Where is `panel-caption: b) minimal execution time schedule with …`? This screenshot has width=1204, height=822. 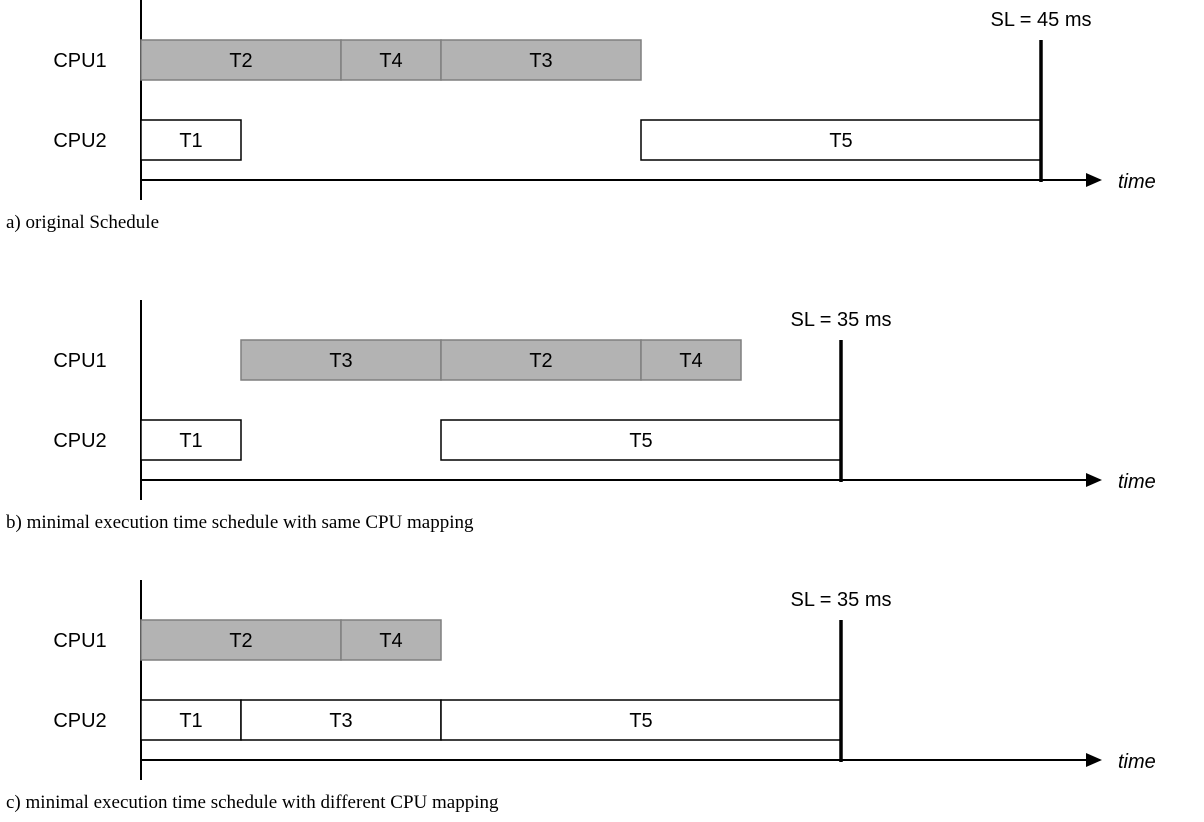 panel-caption: b) minimal execution time schedule with … is located at coordinates (240, 522).